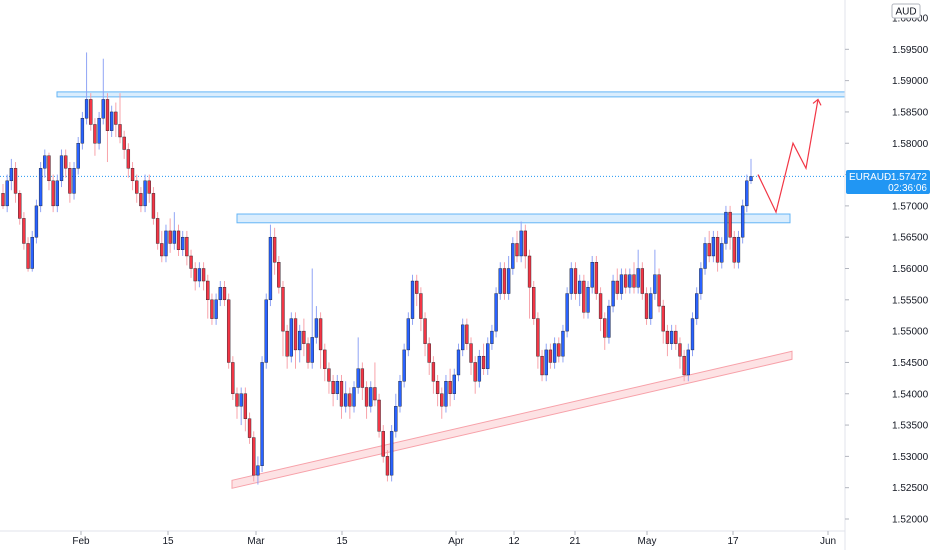 The width and height of the screenshot is (932, 550). I want to click on projection-group, so click(789, 156).